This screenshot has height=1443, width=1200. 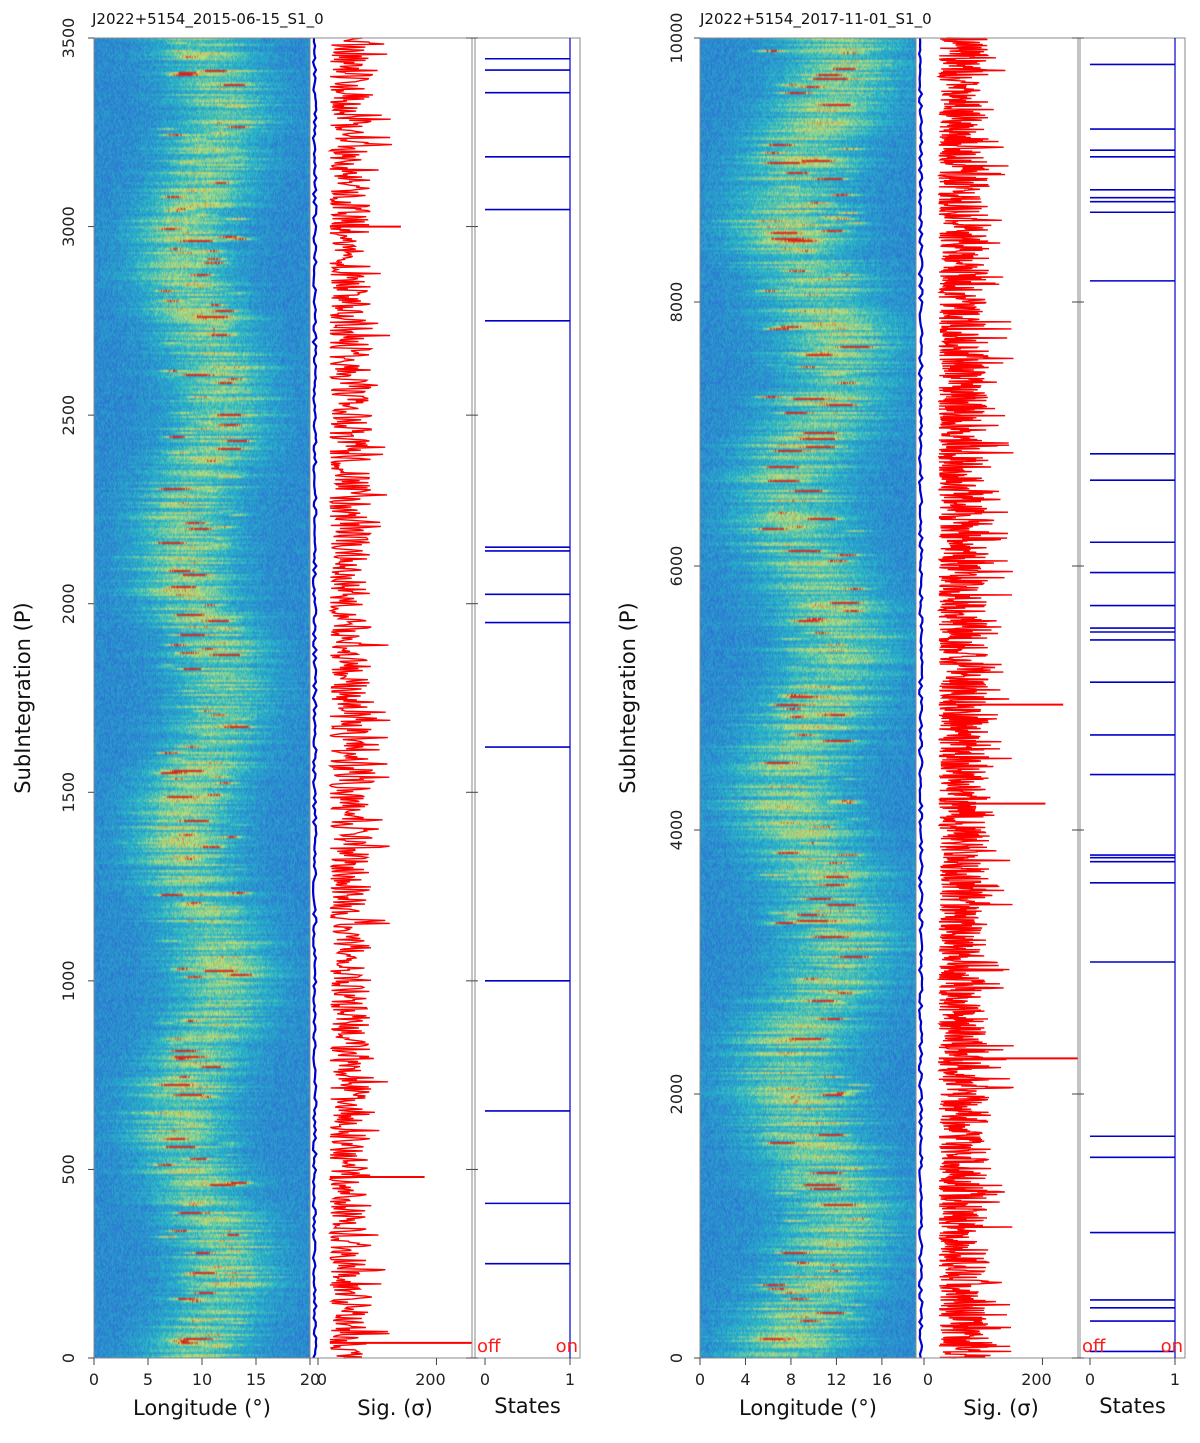 What do you see at coordinates (676, 302) in the screenshot?
I see `y-tick-label: 8000` at bounding box center [676, 302].